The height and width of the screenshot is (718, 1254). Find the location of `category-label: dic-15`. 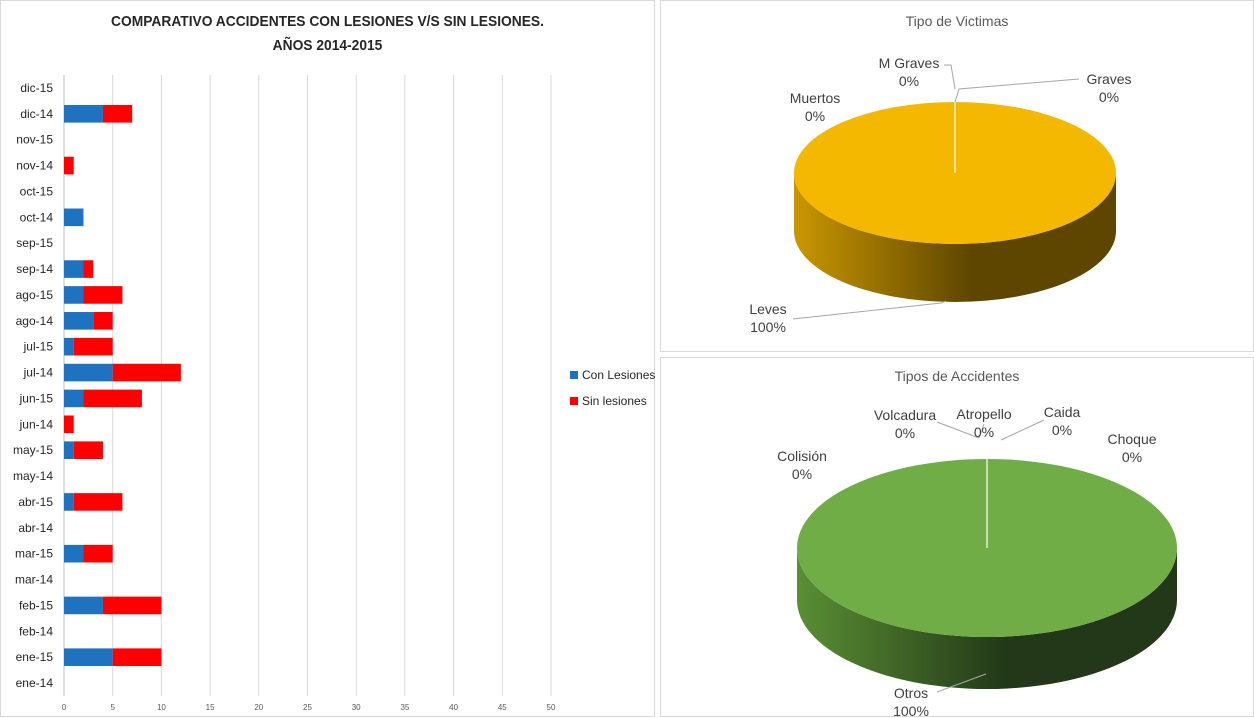

category-label: dic-15 is located at coordinates (36, 88).